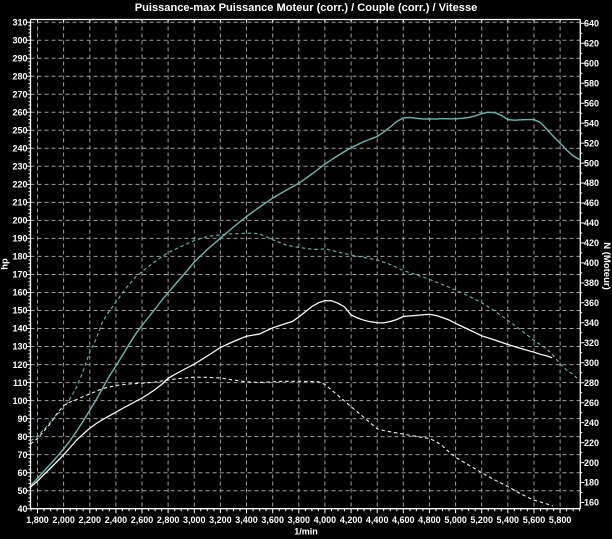 Image resolution: width=612 pixels, height=539 pixels. I want to click on svg-text: 400, so click(591, 263).